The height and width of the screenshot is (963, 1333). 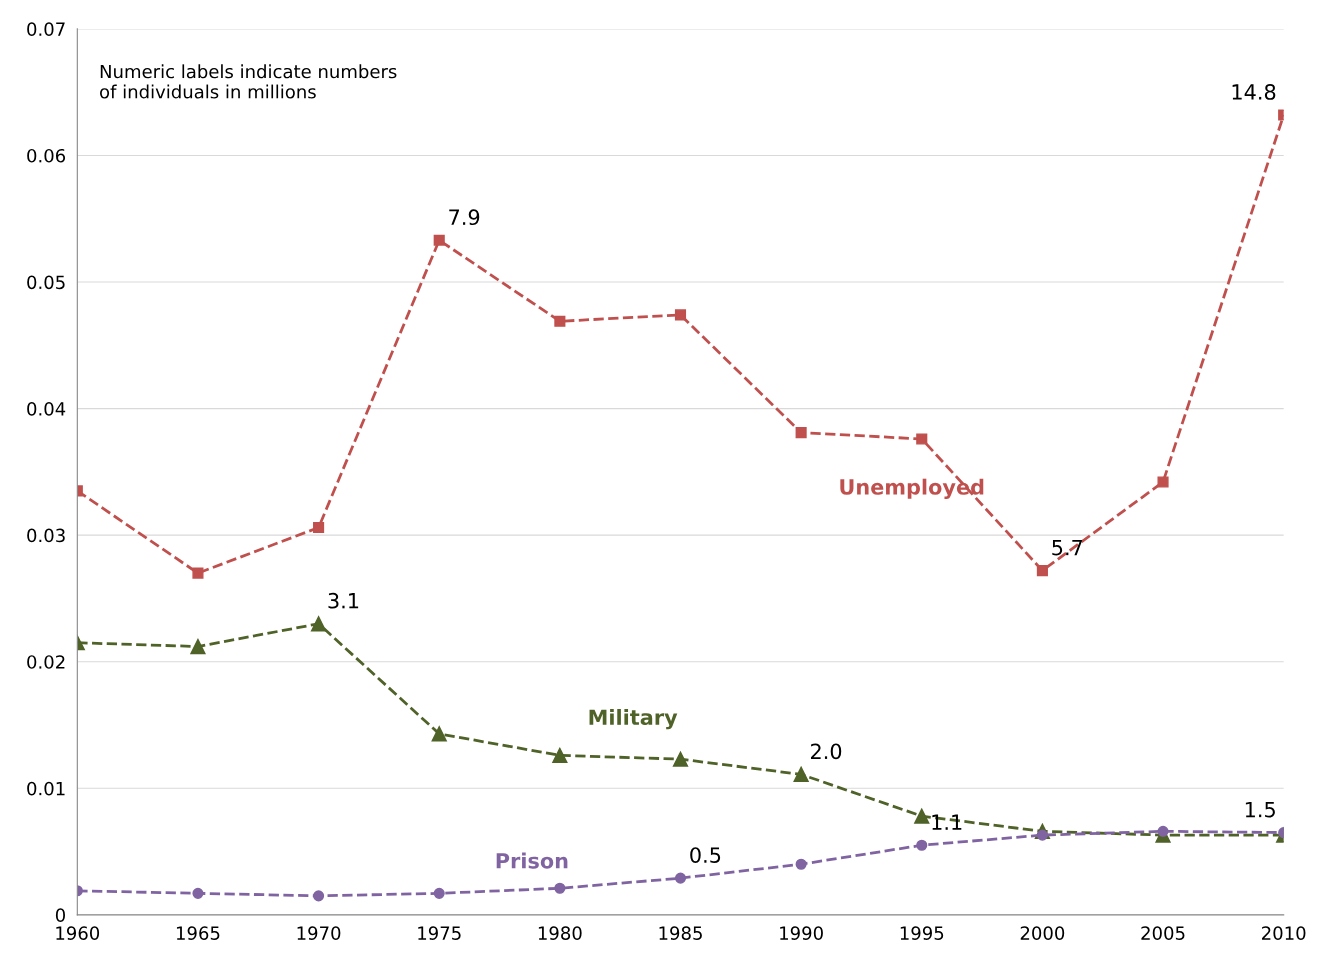 I want to click on annotation: 7.9, so click(x=464, y=217).